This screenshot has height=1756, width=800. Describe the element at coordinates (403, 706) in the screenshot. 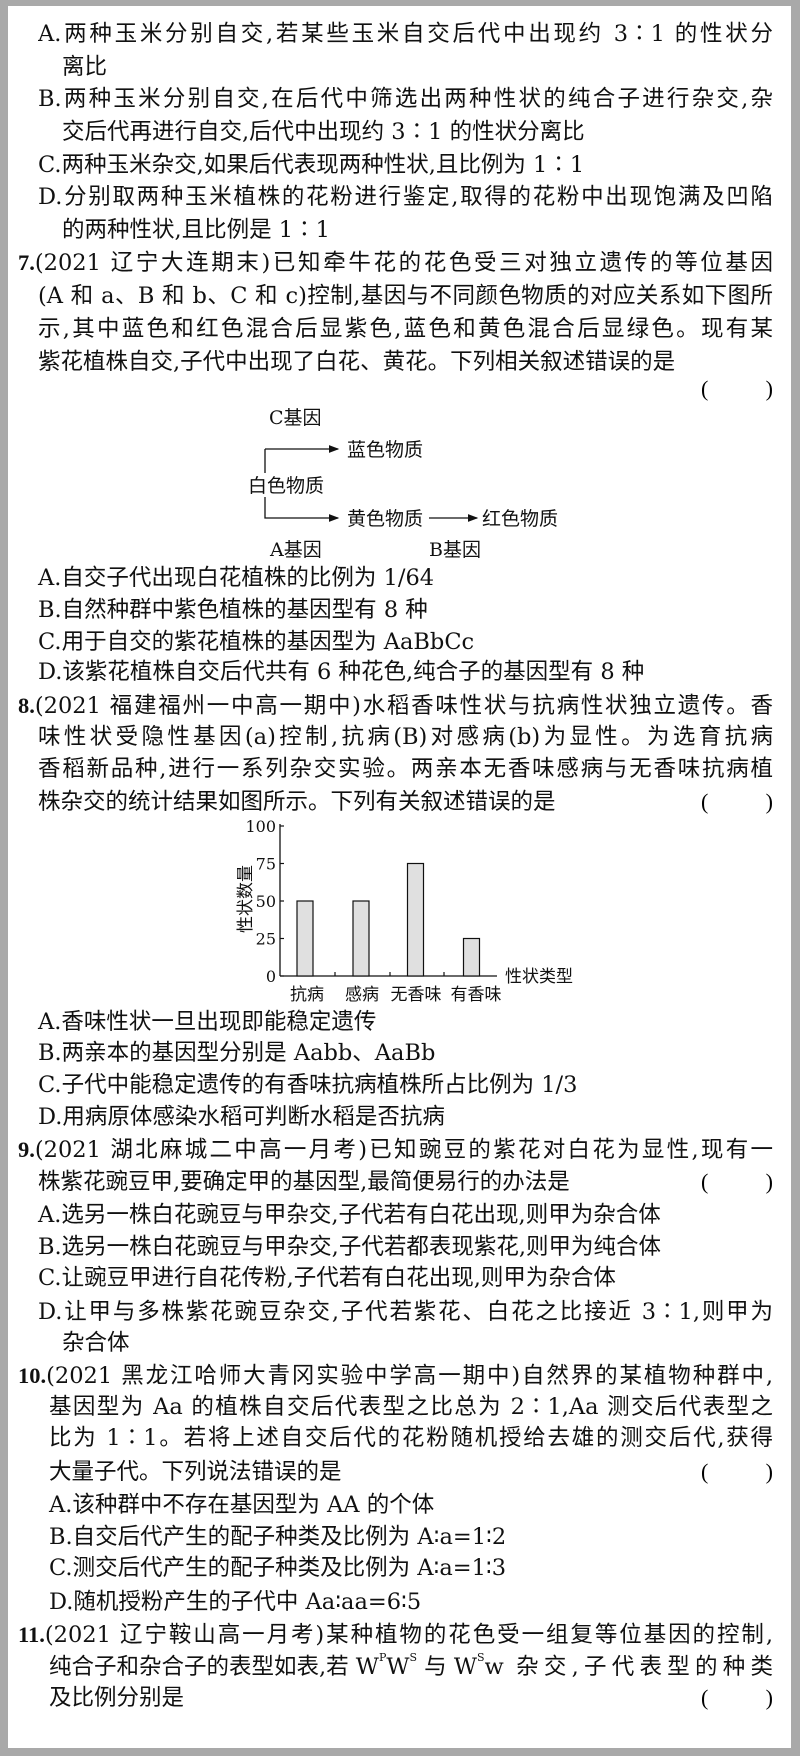

I see `q8-text: (2021 福建福州一中高一期中)水稻香味性状与抗病性状独立遗传。香` at that location.